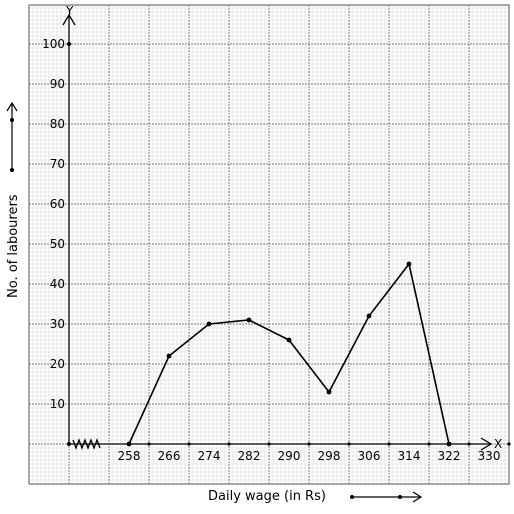 The width and height of the screenshot is (514, 514). What do you see at coordinates (86, 444) in the screenshot?
I see `x-axis-break-zigzag` at bounding box center [86, 444].